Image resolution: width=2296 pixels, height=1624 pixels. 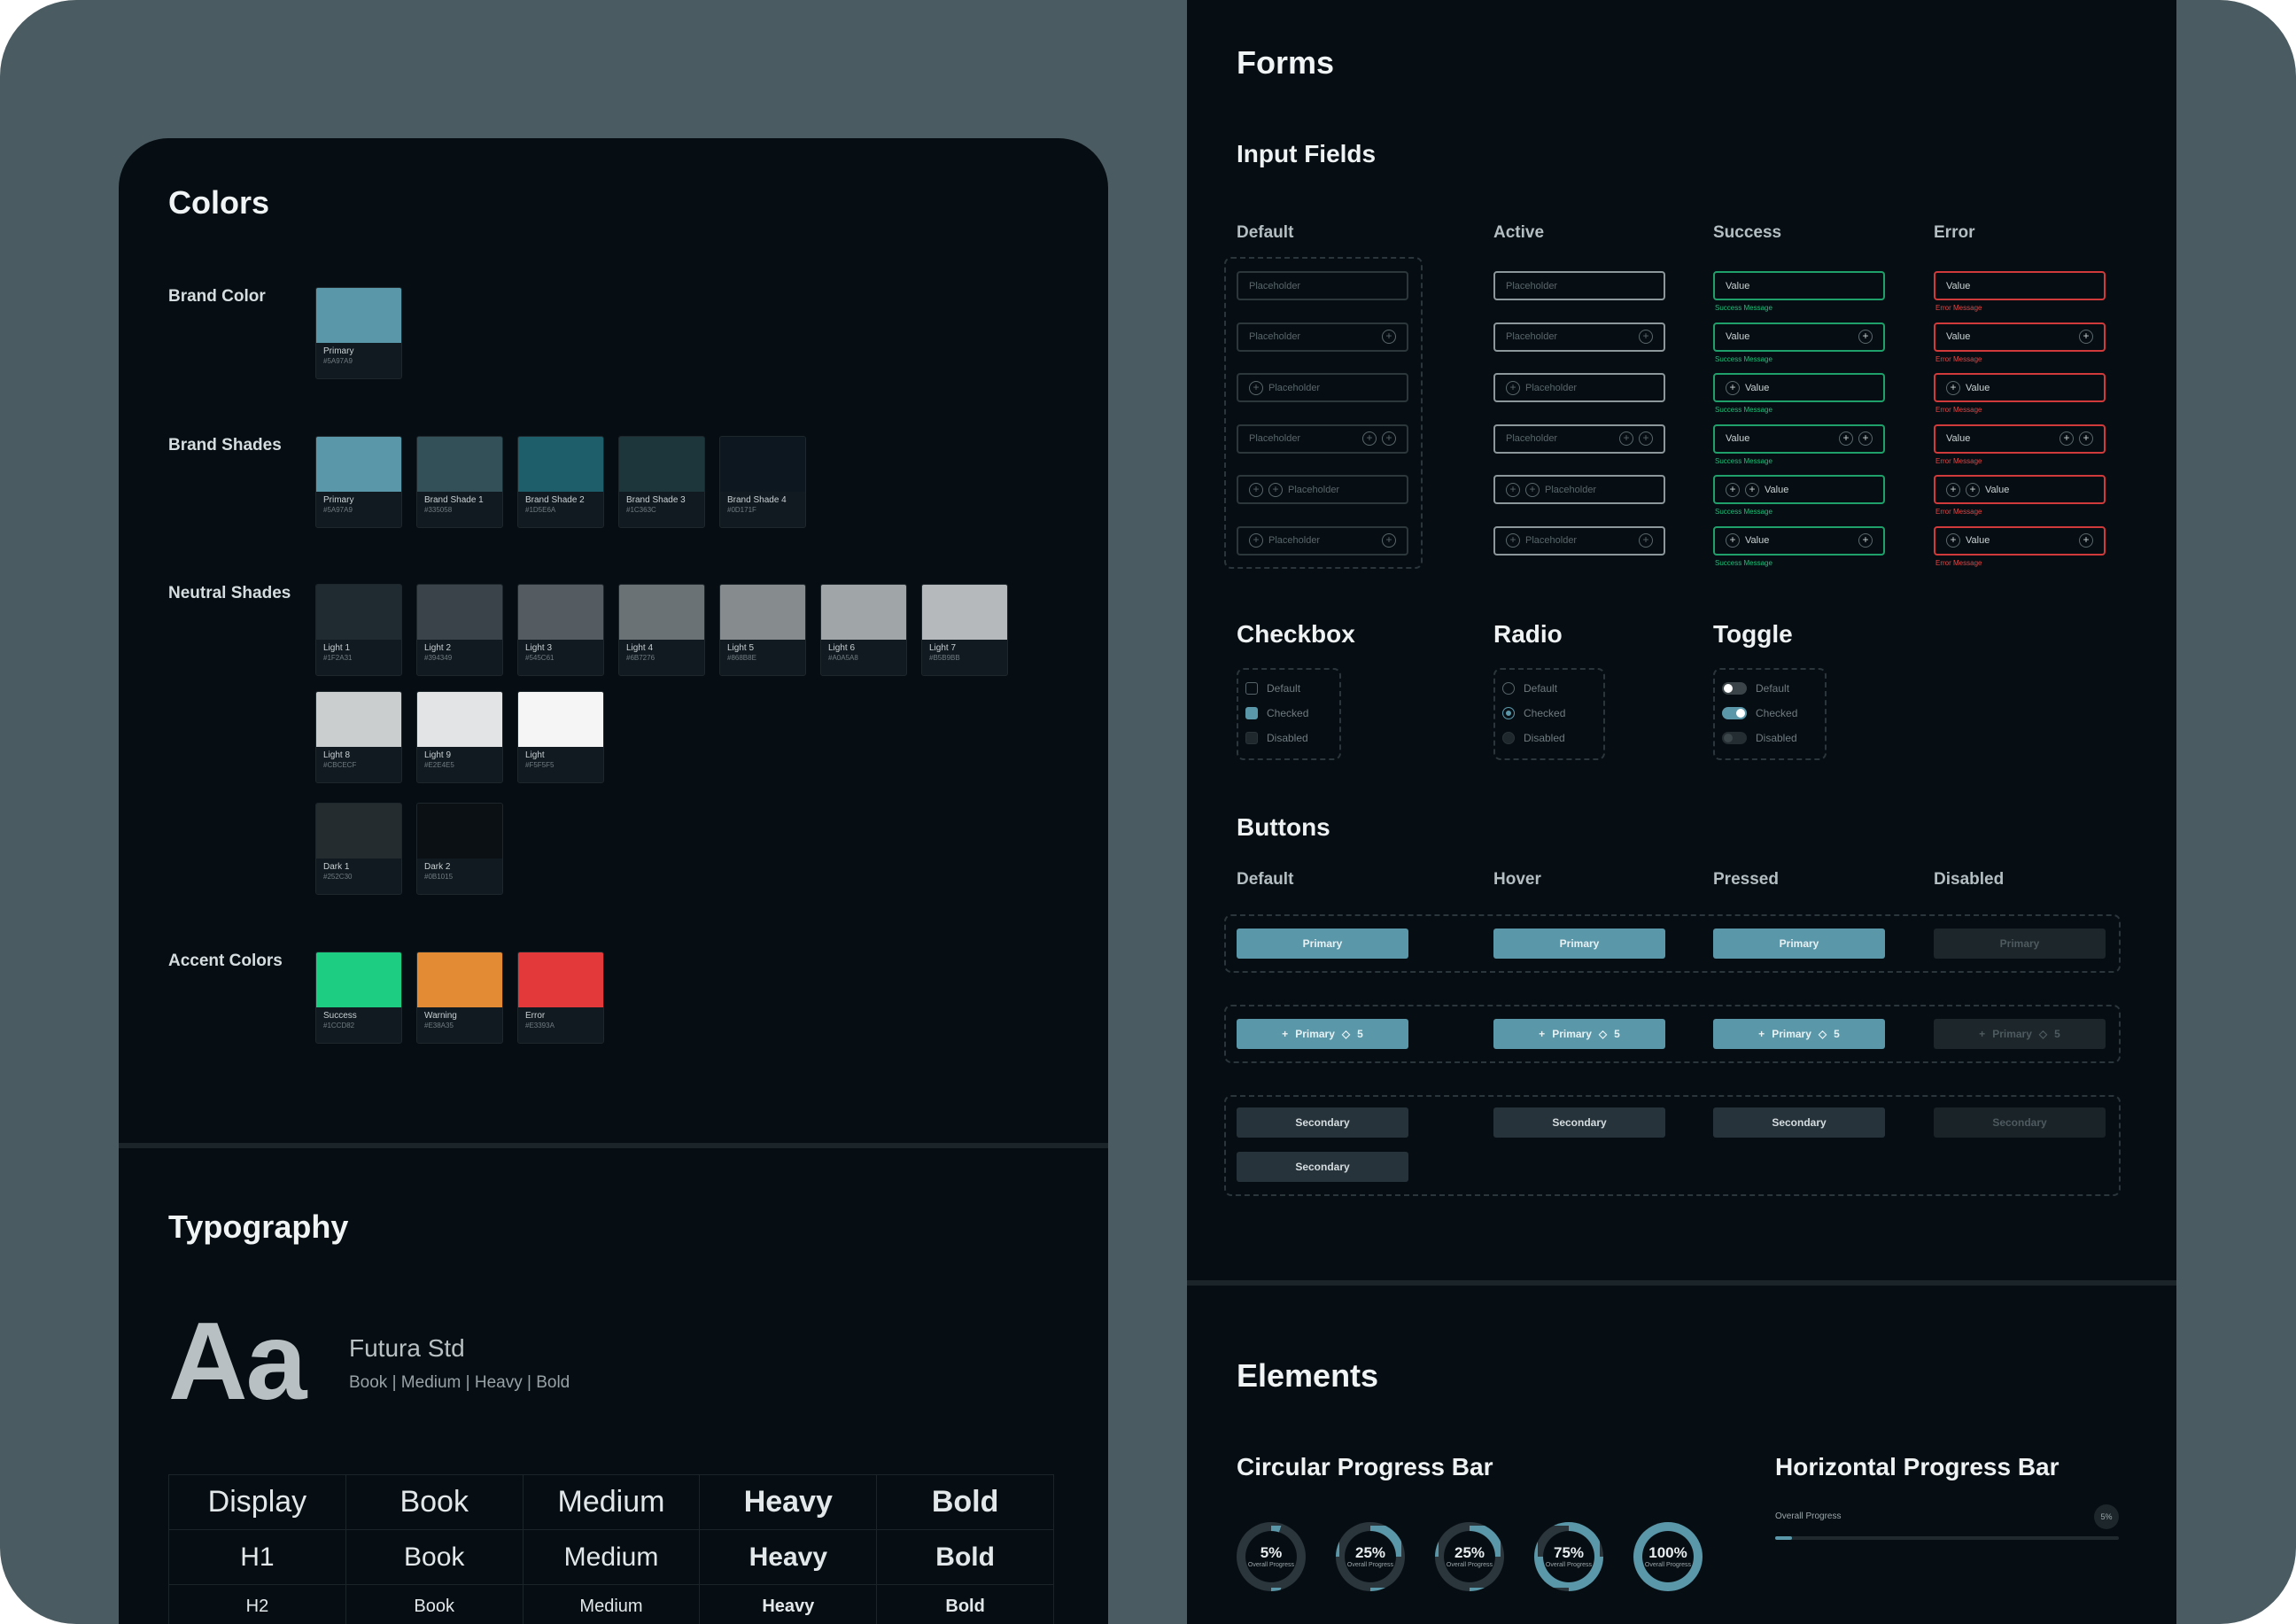 I want to click on swatch-hex: #E2E4E5, so click(x=439, y=765).